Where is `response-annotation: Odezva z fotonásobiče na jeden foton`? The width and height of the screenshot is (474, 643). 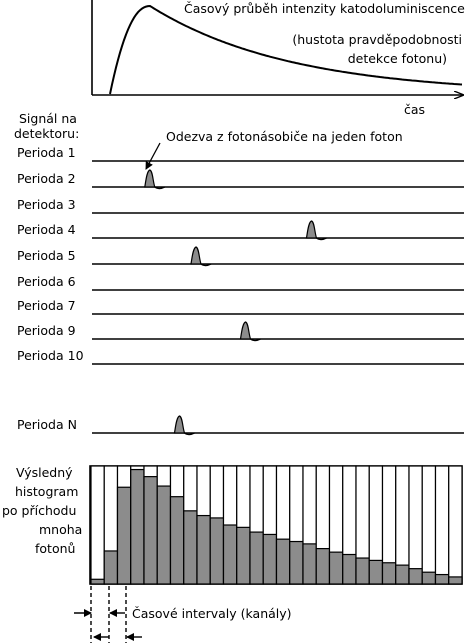
response-annotation: Odezva z fotonásobiče na jeden foton is located at coordinates (284, 136).